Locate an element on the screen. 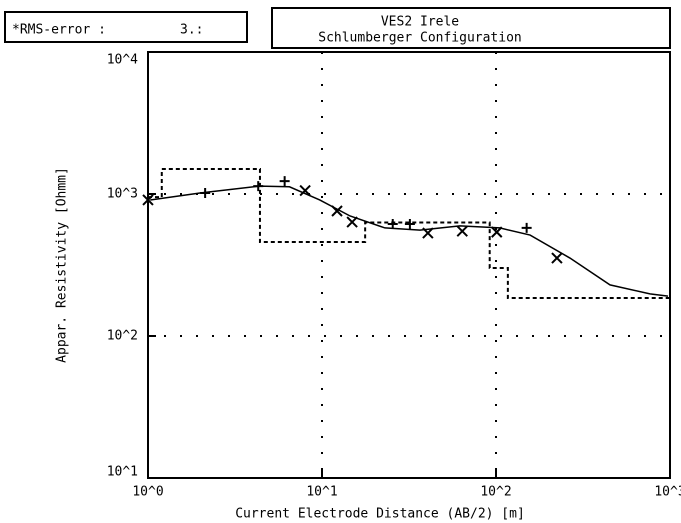 This screenshot has width=681, height=523. x-tick-label: 10^1 is located at coordinates (321, 492).